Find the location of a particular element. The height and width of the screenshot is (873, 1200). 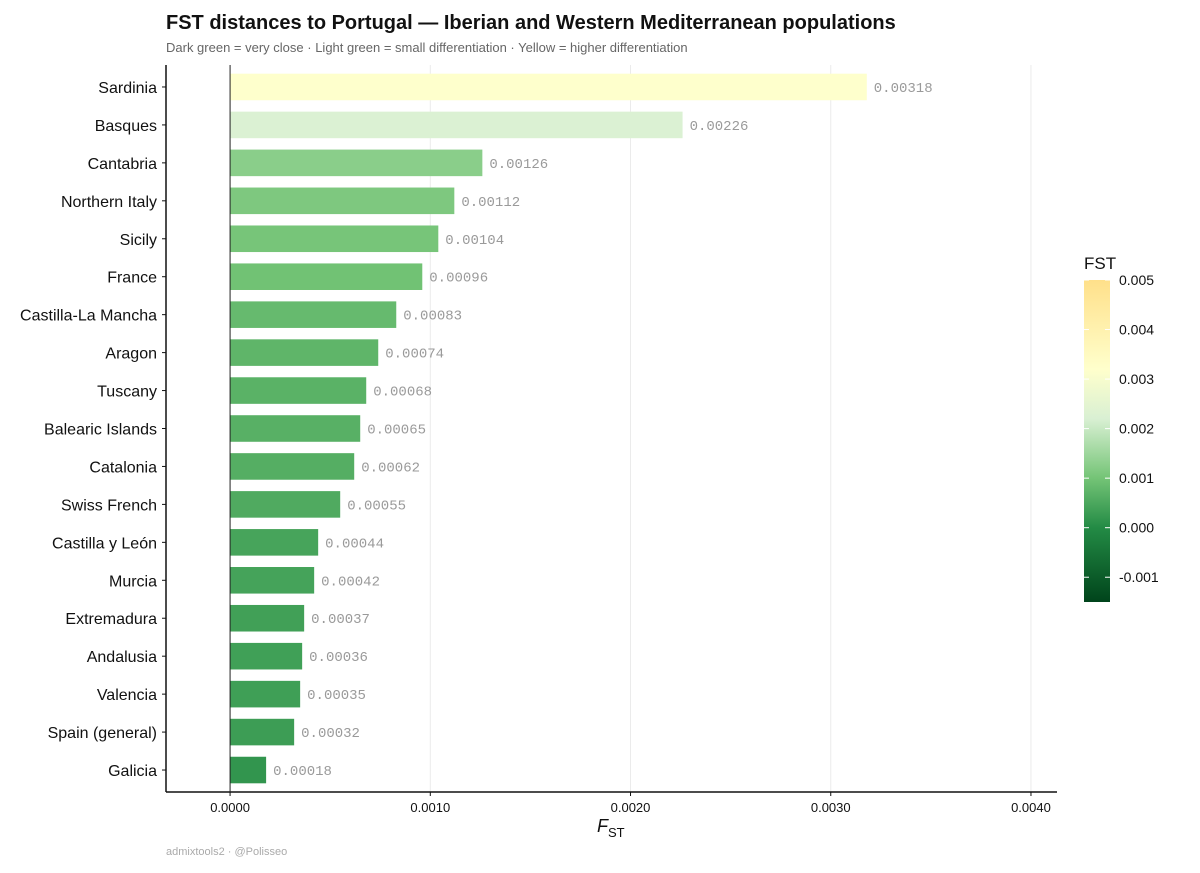

legend-tick-label: 0.002 is located at coordinates (1136, 429).